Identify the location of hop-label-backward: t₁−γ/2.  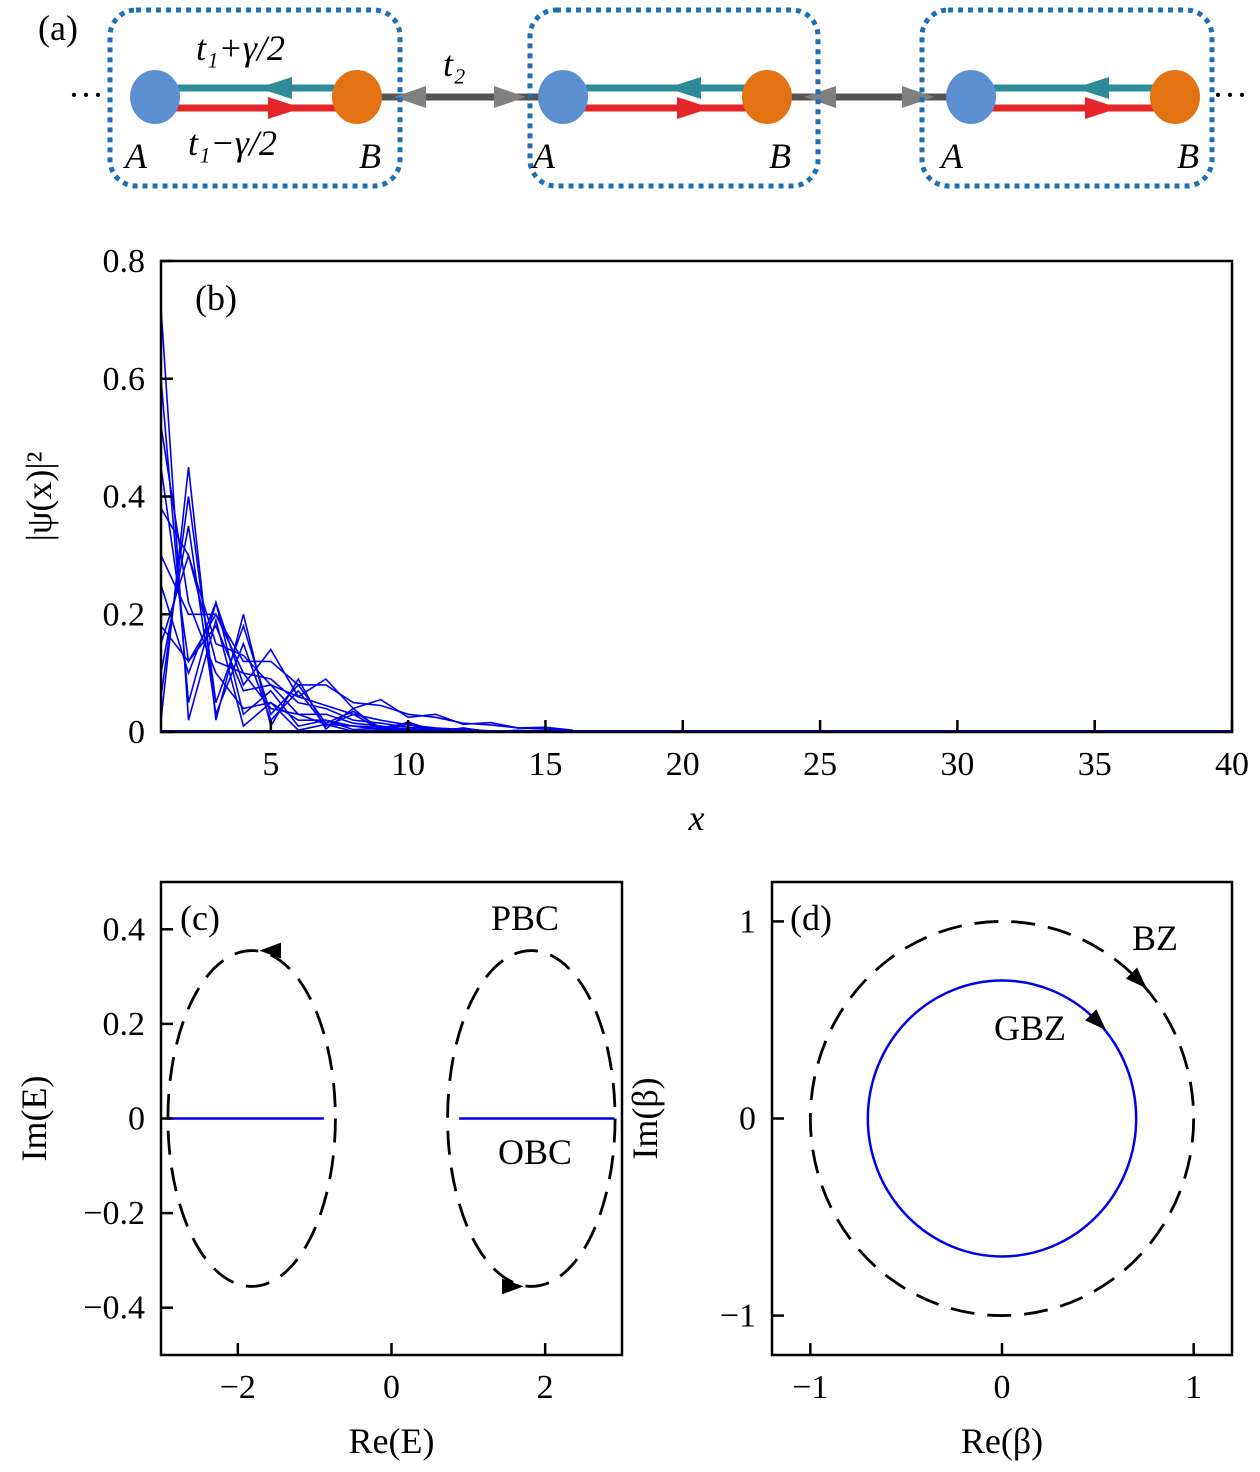
(232, 143).